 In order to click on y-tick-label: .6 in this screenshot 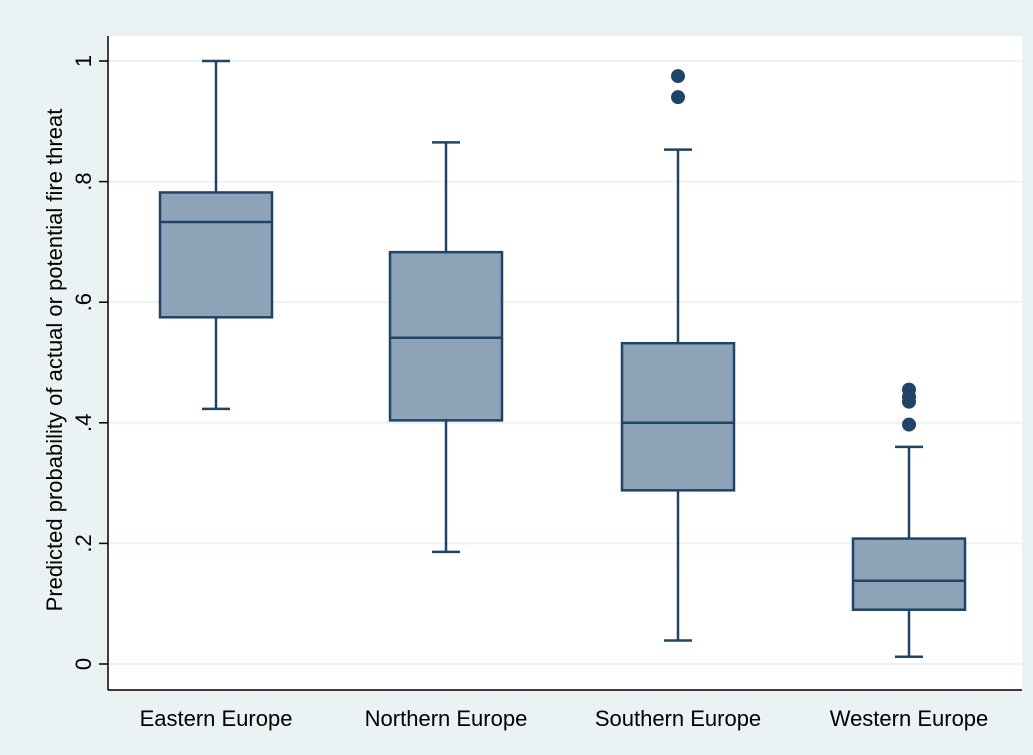, I will do `click(83, 302)`.